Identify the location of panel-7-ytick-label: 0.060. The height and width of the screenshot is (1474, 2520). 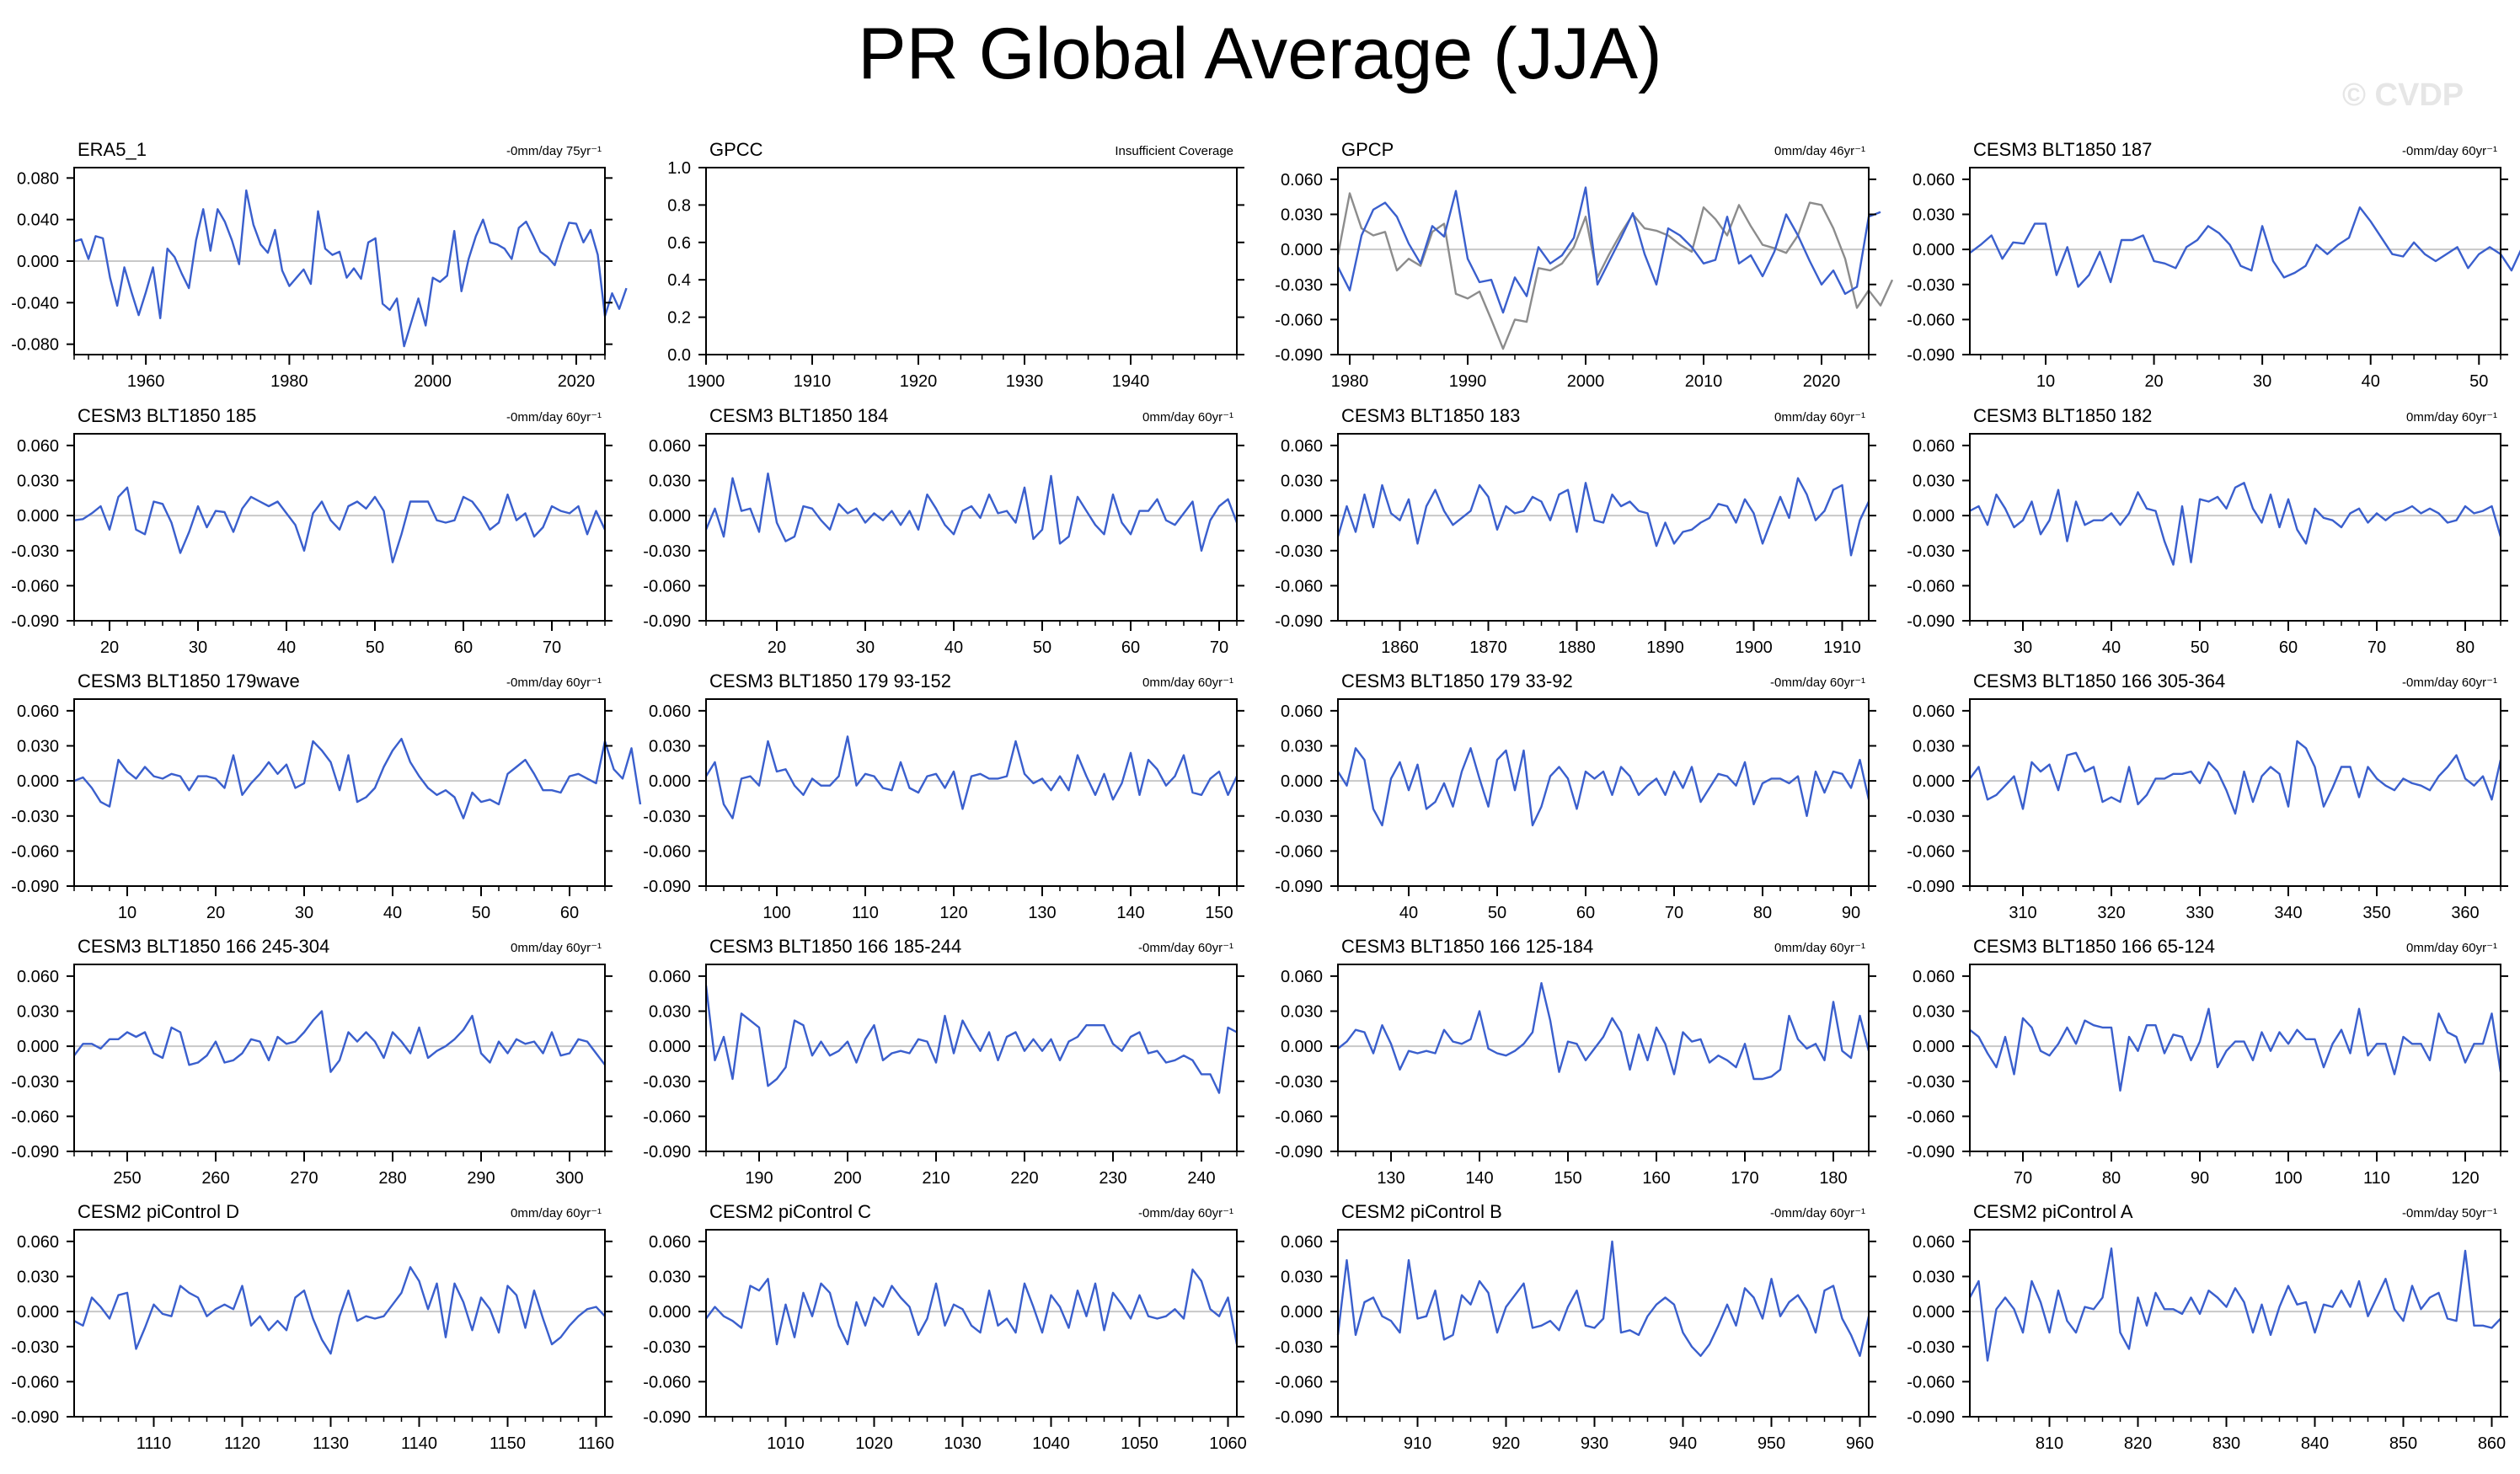
(1302, 446).